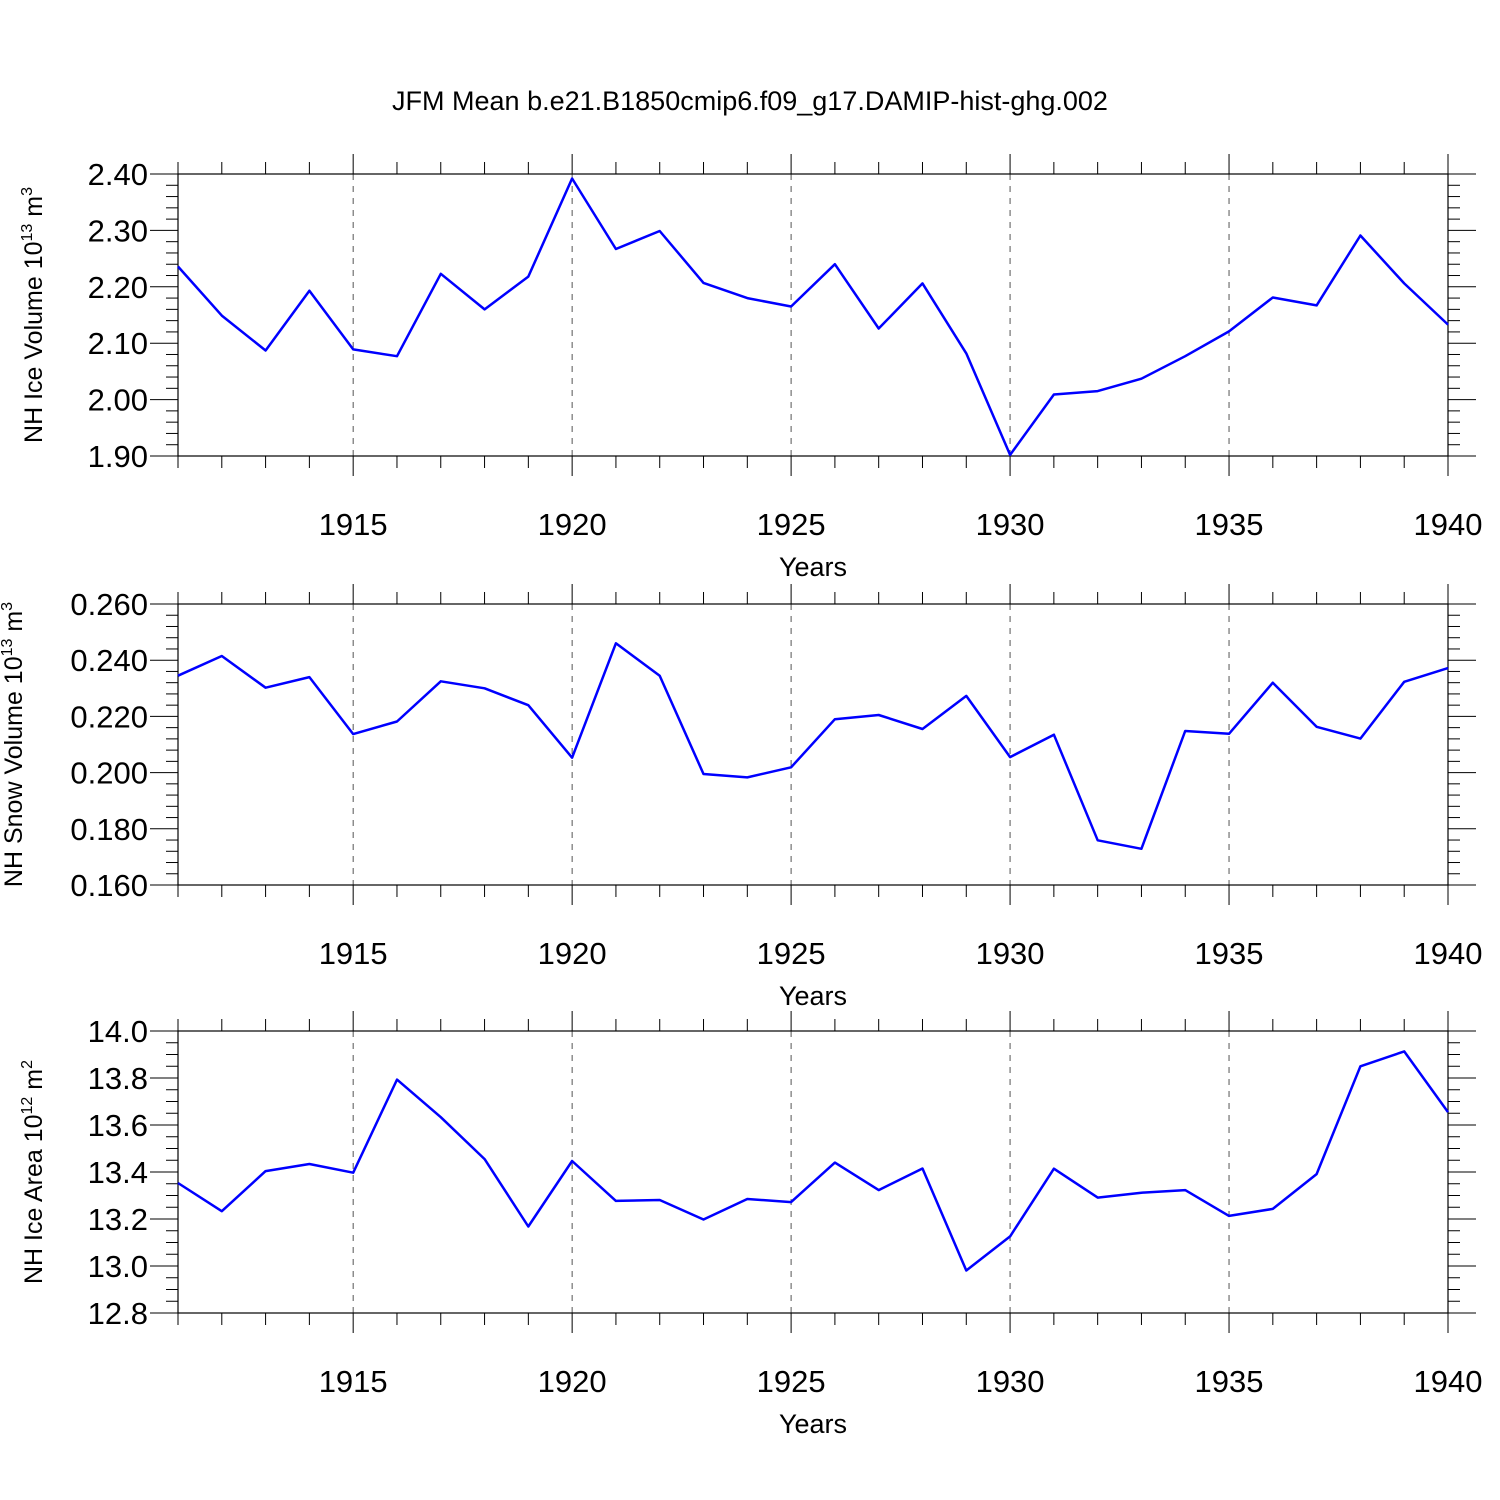 Image resolution: width=1500 pixels, height=1500 pixels. What do you see at coordinates (118, 287) in the screenshot?
I see `y-tick-label-3: 2.20` at bounding box center [118, 287].